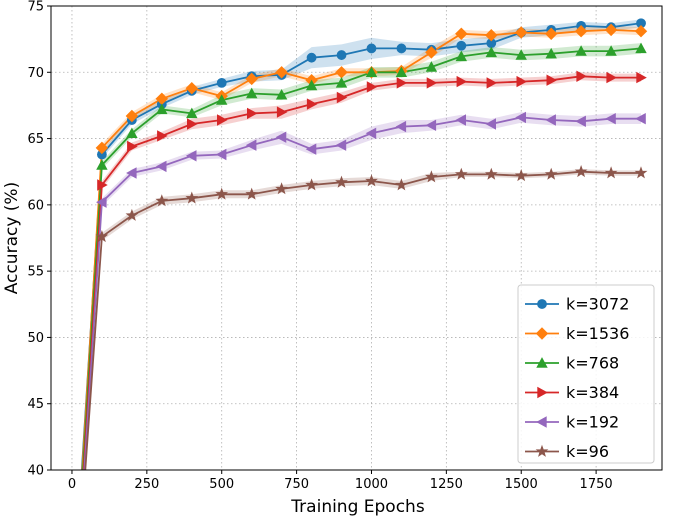 Image resolution: width=676 pixels, height=517 pixels. I want to click on legend: k=3072 k=1536 k=768 k=384 k=192 k=96, so click(586, 374).